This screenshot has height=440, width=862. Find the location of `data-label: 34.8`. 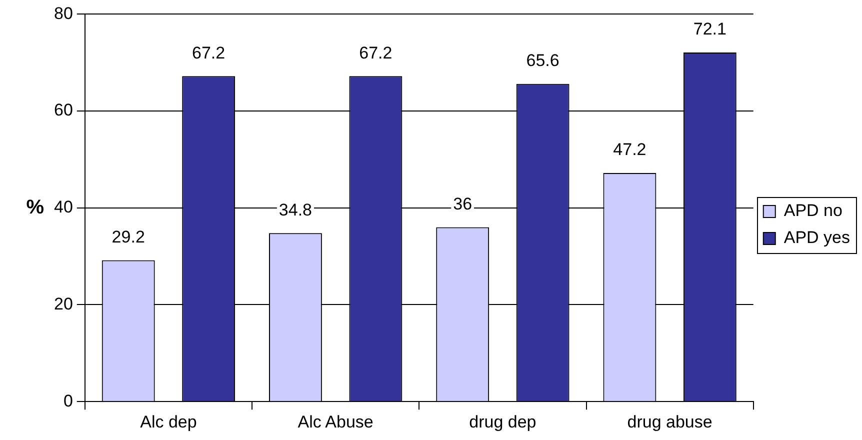

data-label: 34.8 is located at coordinates (295, 210).